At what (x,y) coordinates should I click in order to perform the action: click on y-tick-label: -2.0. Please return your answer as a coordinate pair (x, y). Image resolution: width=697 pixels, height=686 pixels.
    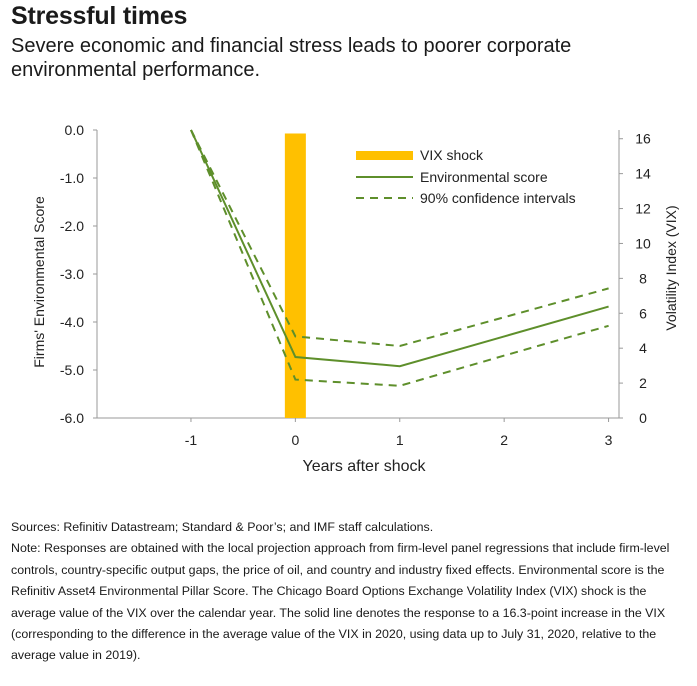
    Looking at the image, I should click on (72, 226).